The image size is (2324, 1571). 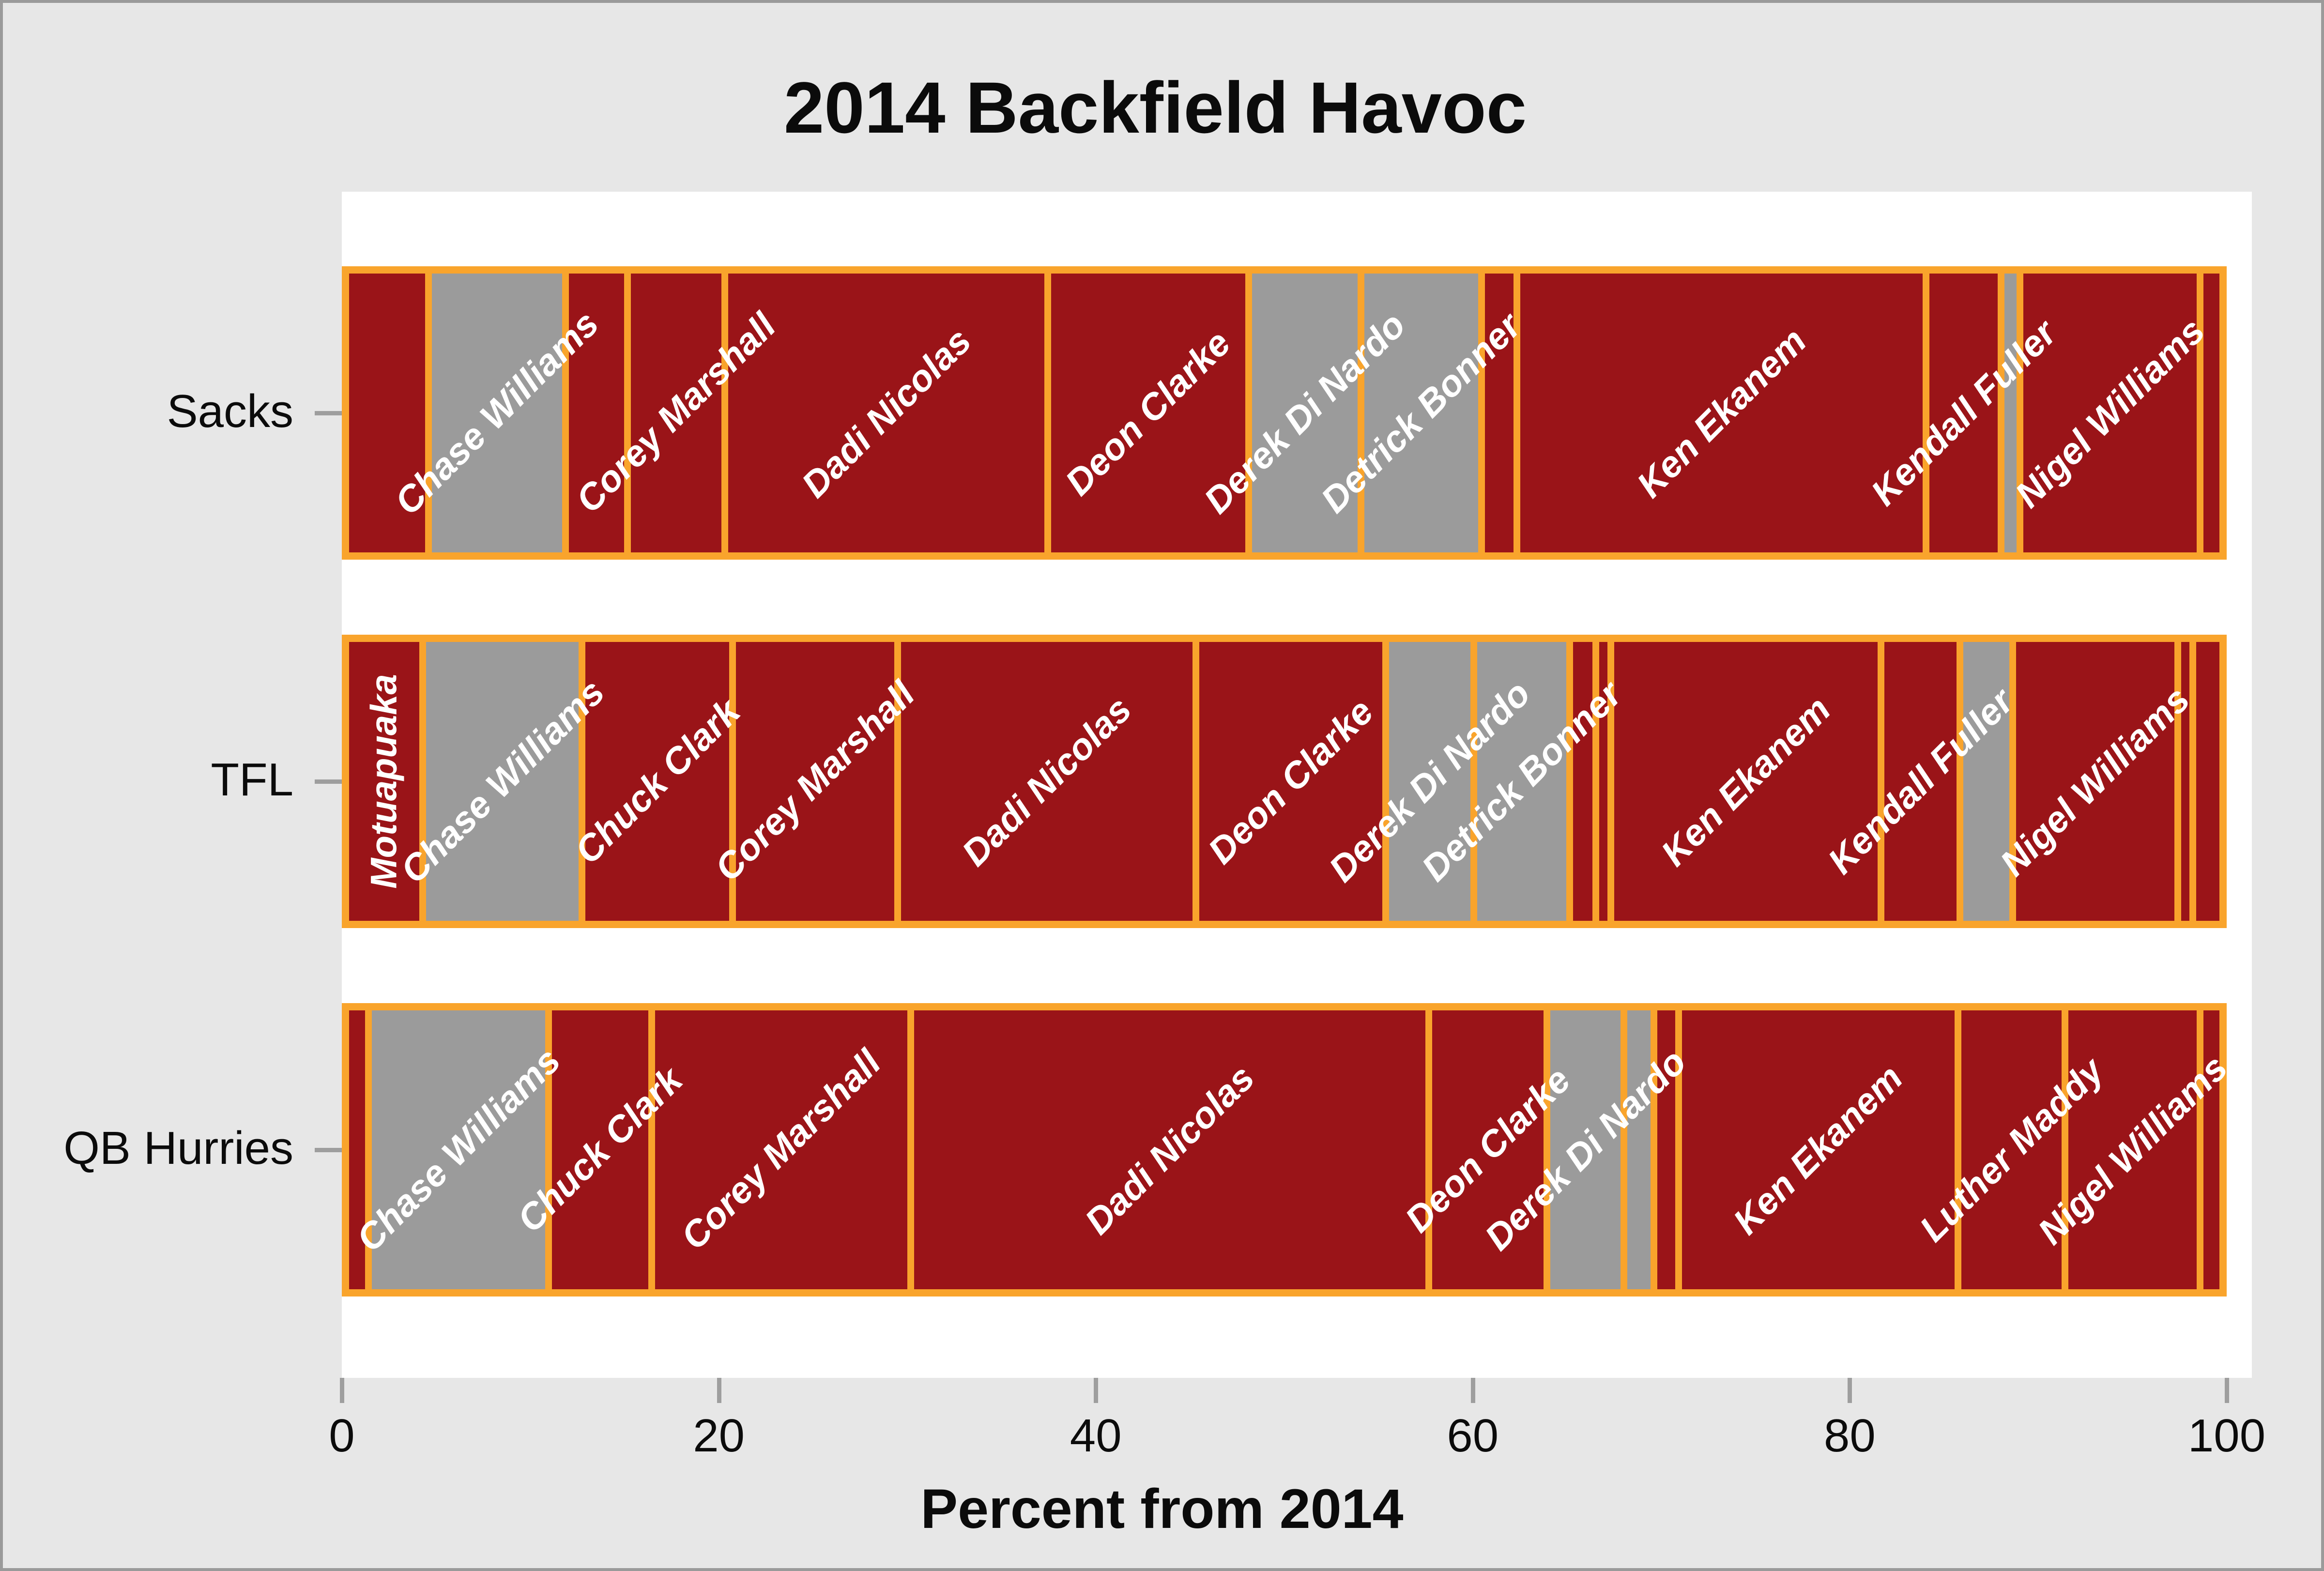 I want to click on chart-title: 2014 Backfield Havoc, so click(x=1155, y=107).